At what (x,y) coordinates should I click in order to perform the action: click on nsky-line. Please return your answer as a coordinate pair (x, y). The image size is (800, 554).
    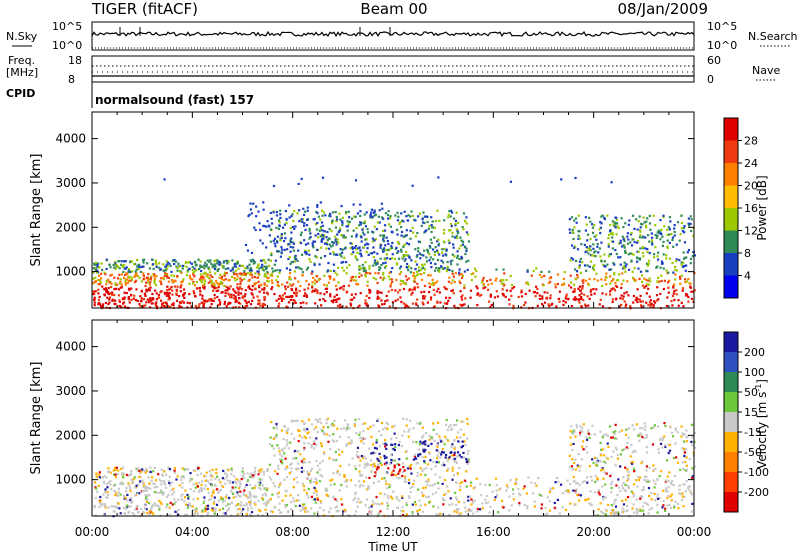
    Looking at the image, I should click on (393, 34).